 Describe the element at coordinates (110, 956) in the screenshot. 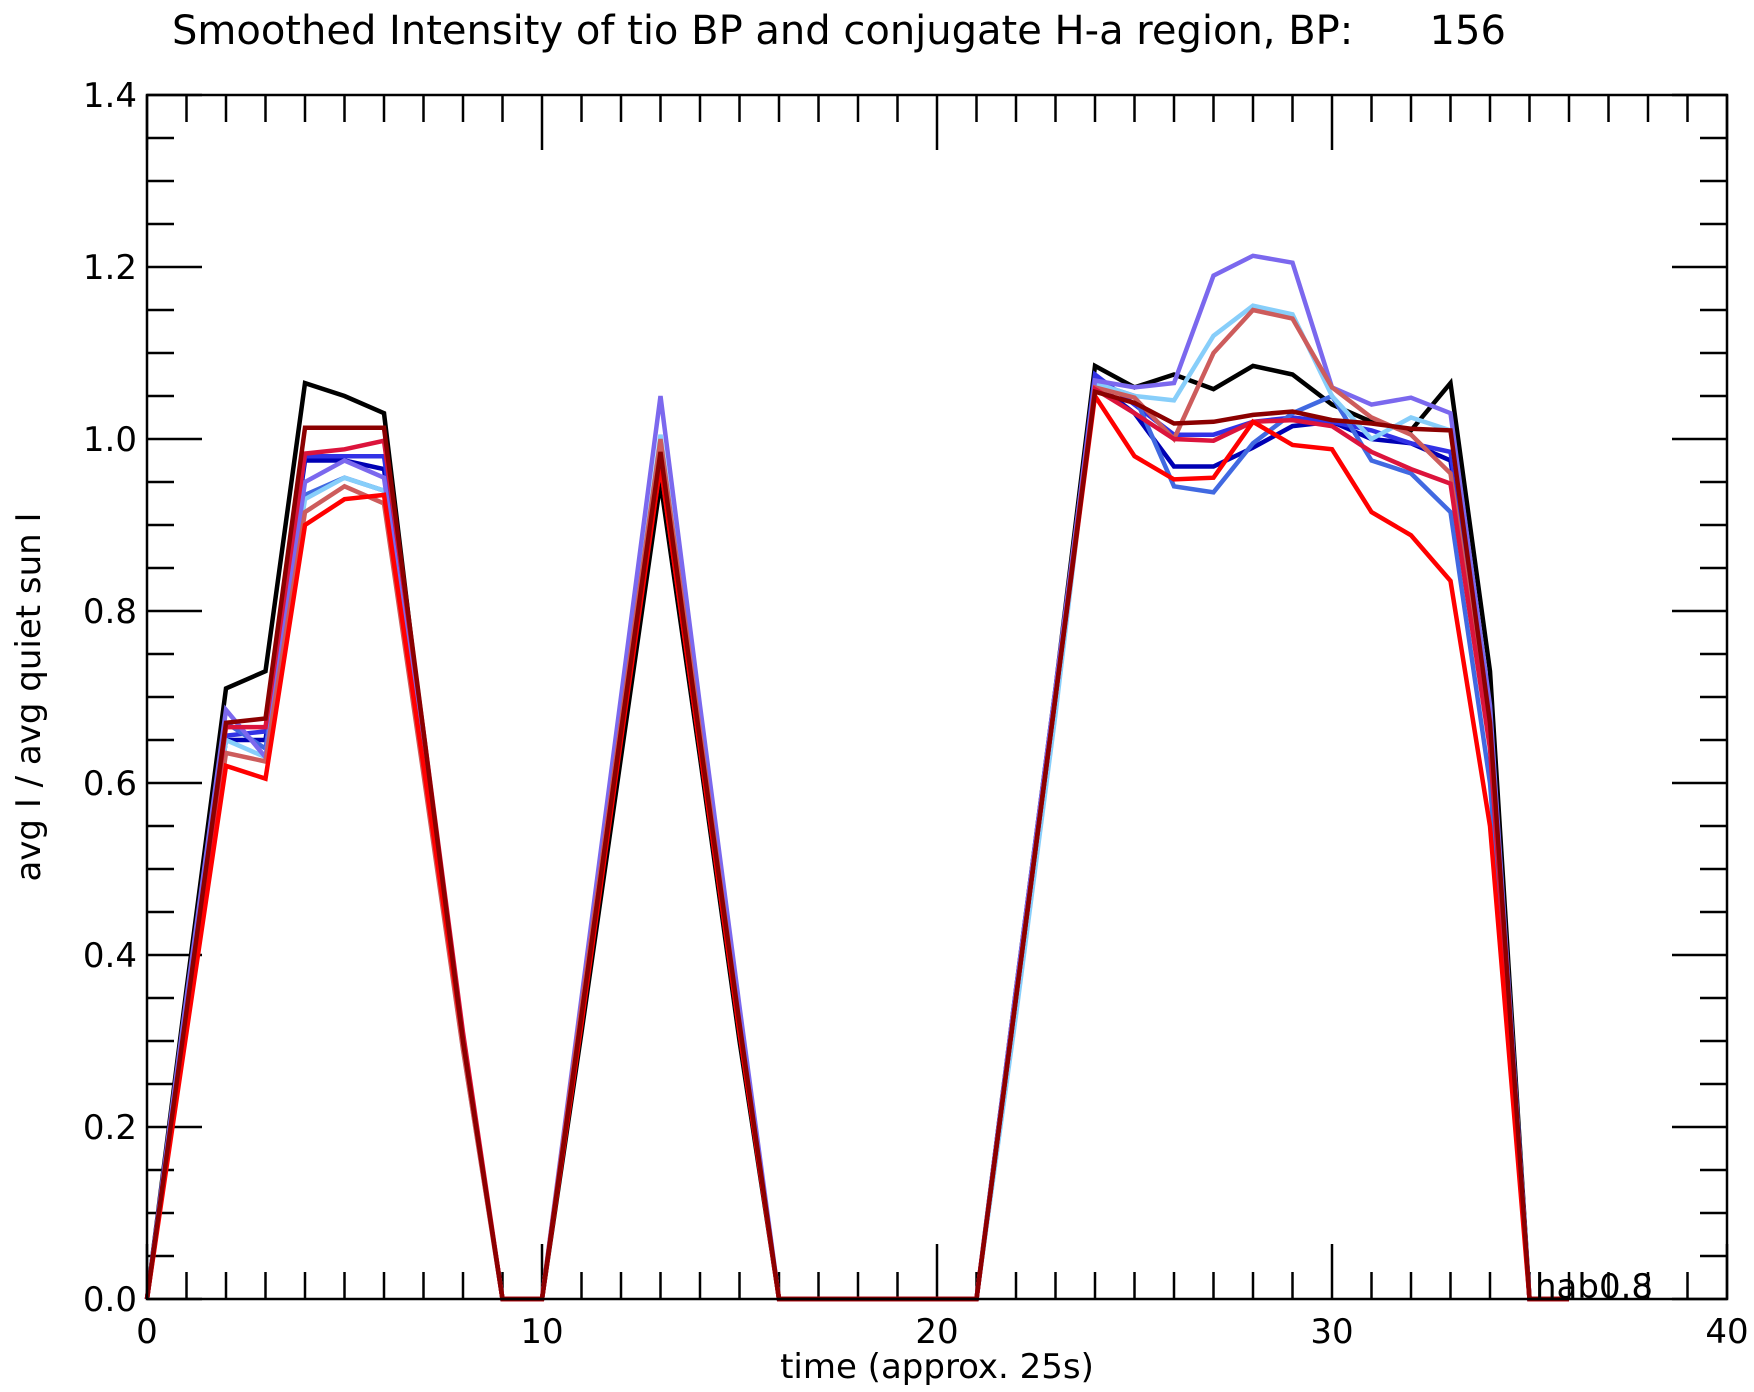

I see `y-tick-label: 0.4` at that location.